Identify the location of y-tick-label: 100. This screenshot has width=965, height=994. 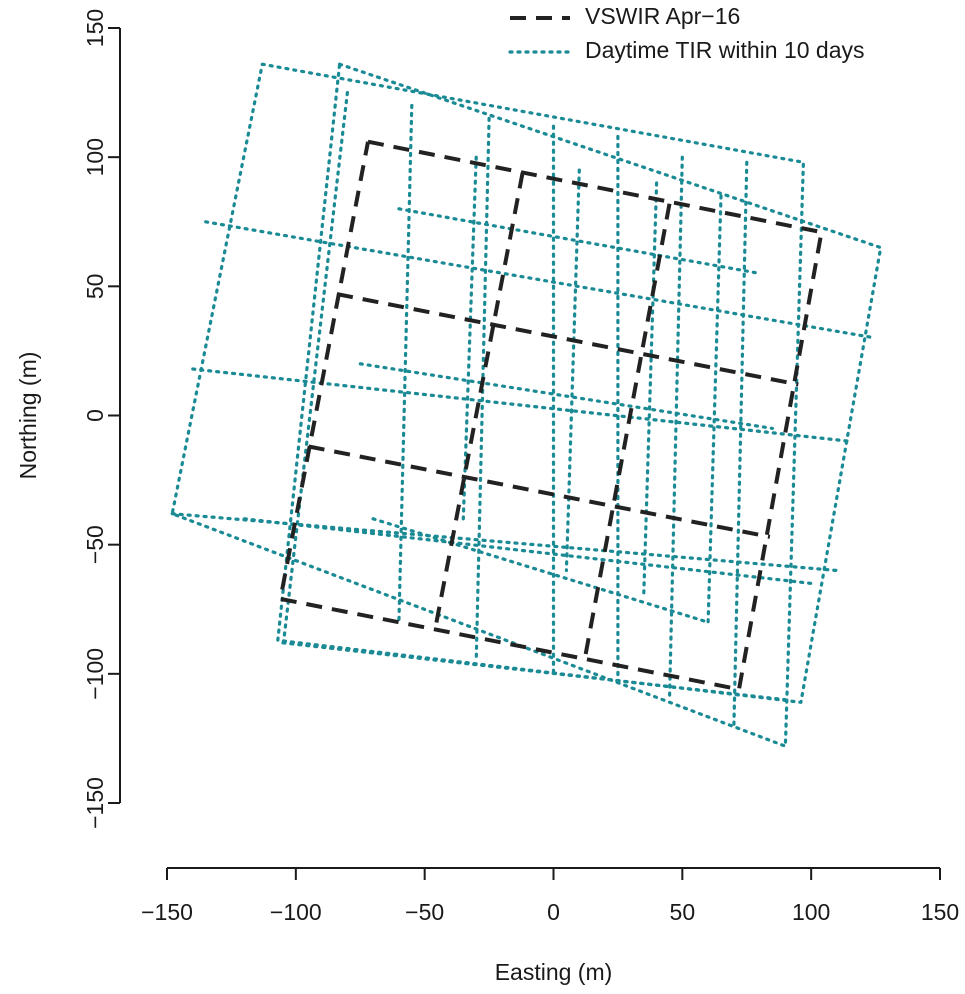
(95, 157).